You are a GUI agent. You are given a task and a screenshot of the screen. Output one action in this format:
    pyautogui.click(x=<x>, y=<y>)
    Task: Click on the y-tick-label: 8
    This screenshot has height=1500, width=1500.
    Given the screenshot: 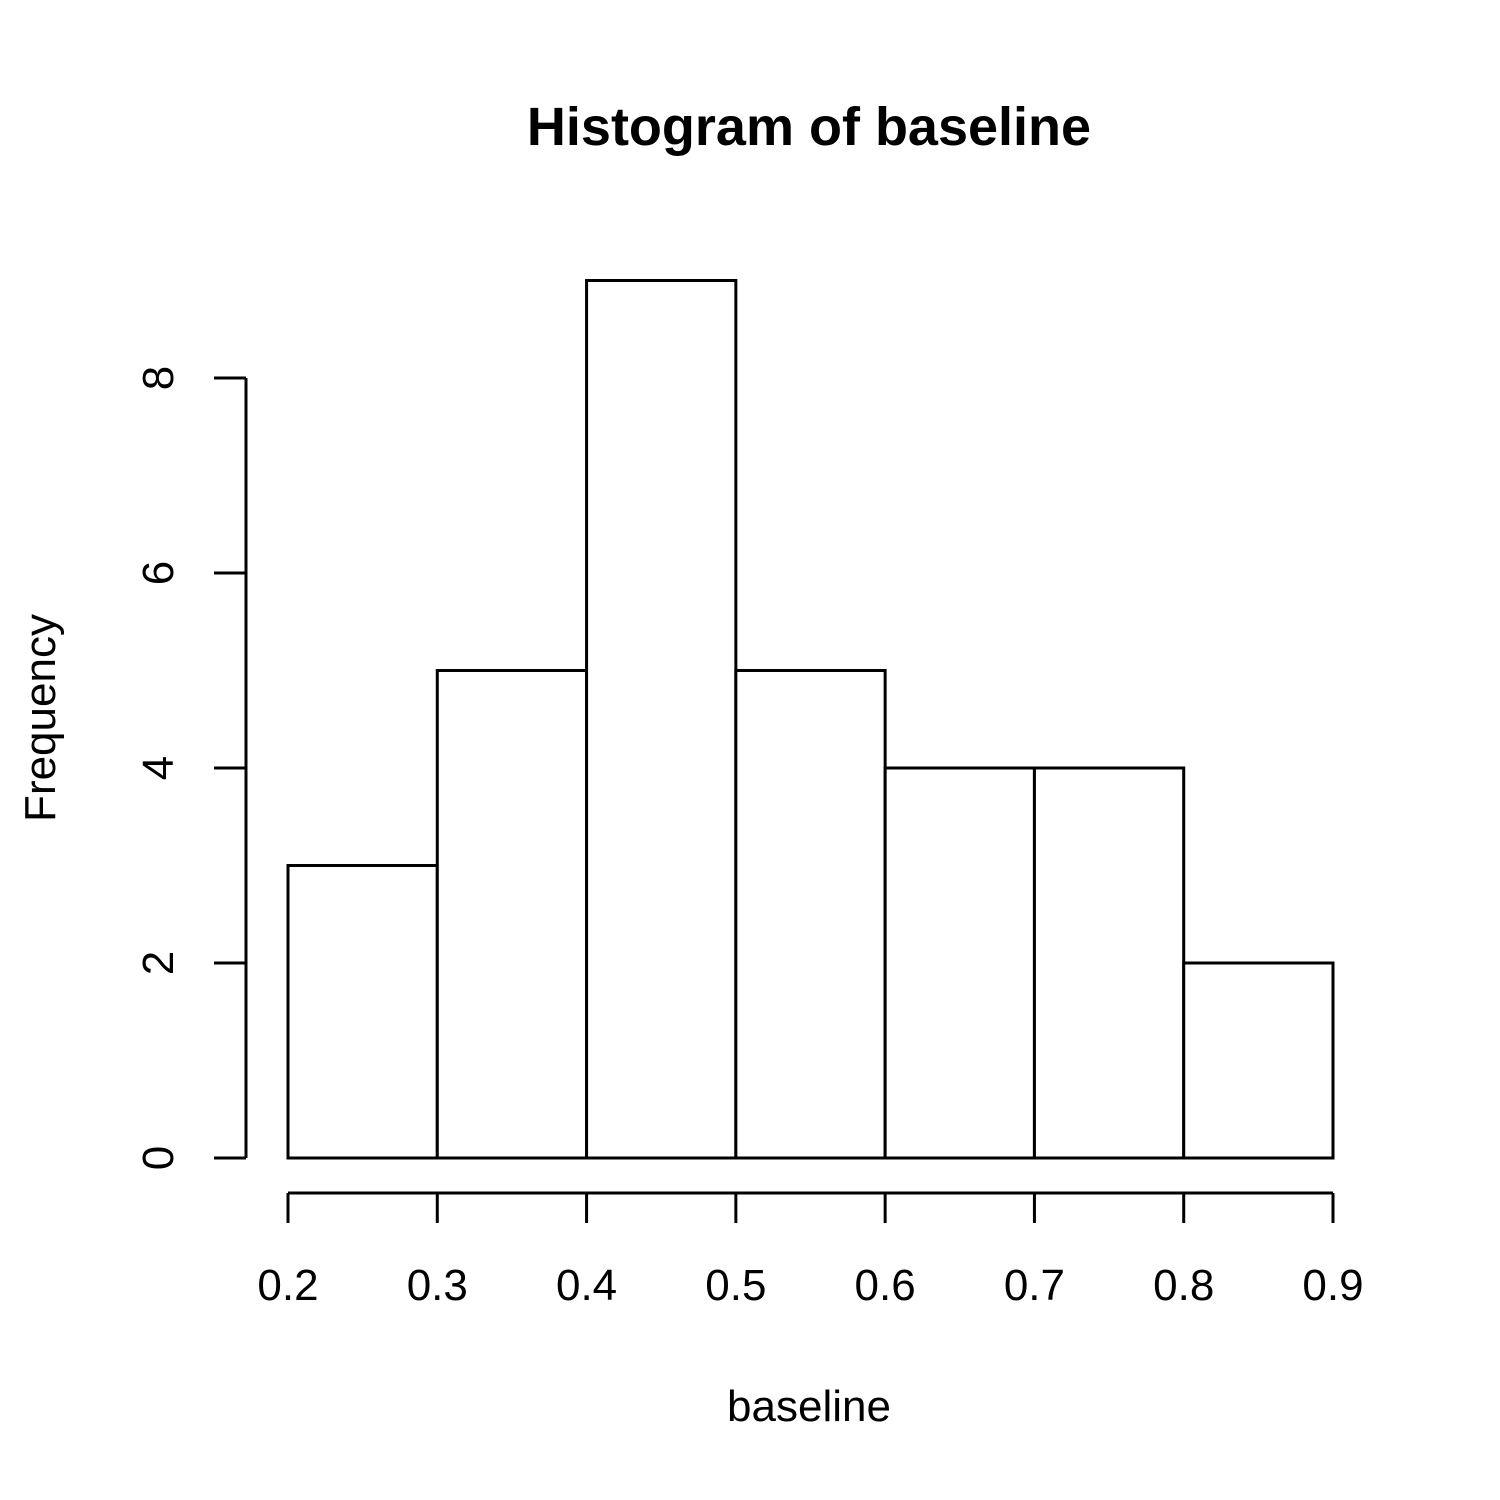 What is the action you would take?
    pyautogui.click(x=158, y=378)
    